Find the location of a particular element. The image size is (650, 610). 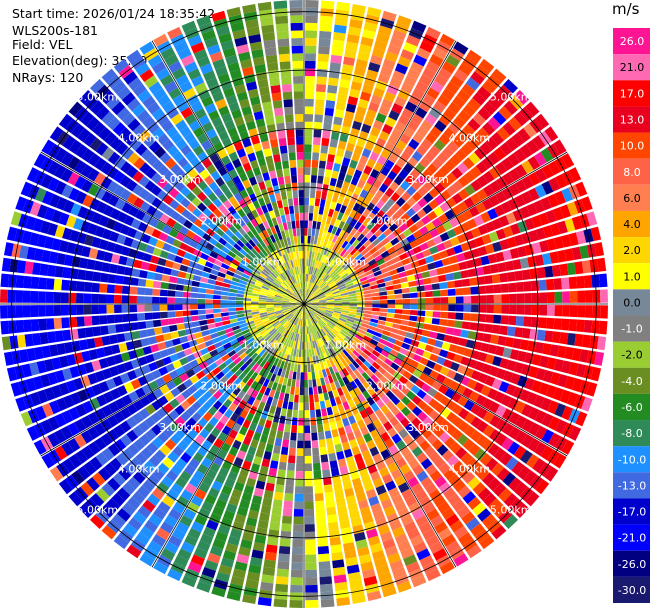

ring-label: 3.00km is located at coordinates (428, 179).